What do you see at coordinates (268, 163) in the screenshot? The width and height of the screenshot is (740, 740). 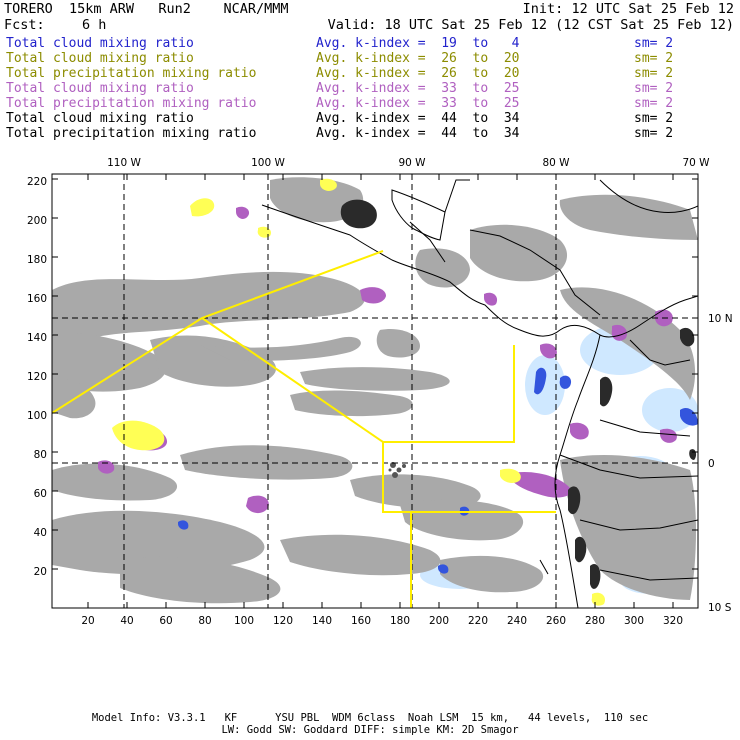 I see `lon-label-100w: 100 W` at bounding box center [268, 163].